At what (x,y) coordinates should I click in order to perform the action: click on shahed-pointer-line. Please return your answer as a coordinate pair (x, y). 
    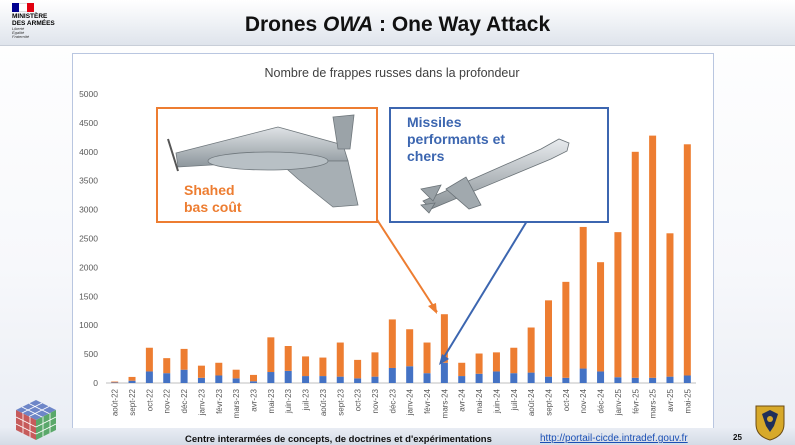
    Looking at the image, I should click on (405, 263).